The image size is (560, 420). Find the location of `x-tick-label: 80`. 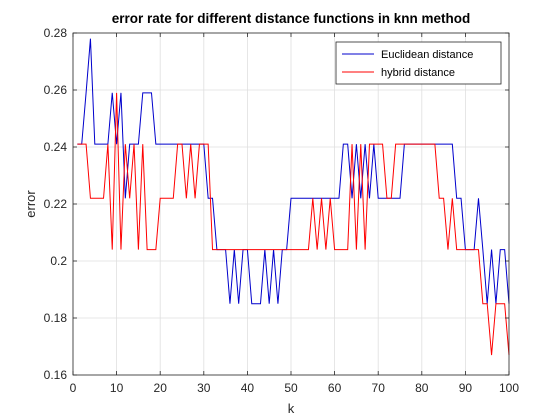

x-tick-label: 80 is located at coordinates (422, 388).